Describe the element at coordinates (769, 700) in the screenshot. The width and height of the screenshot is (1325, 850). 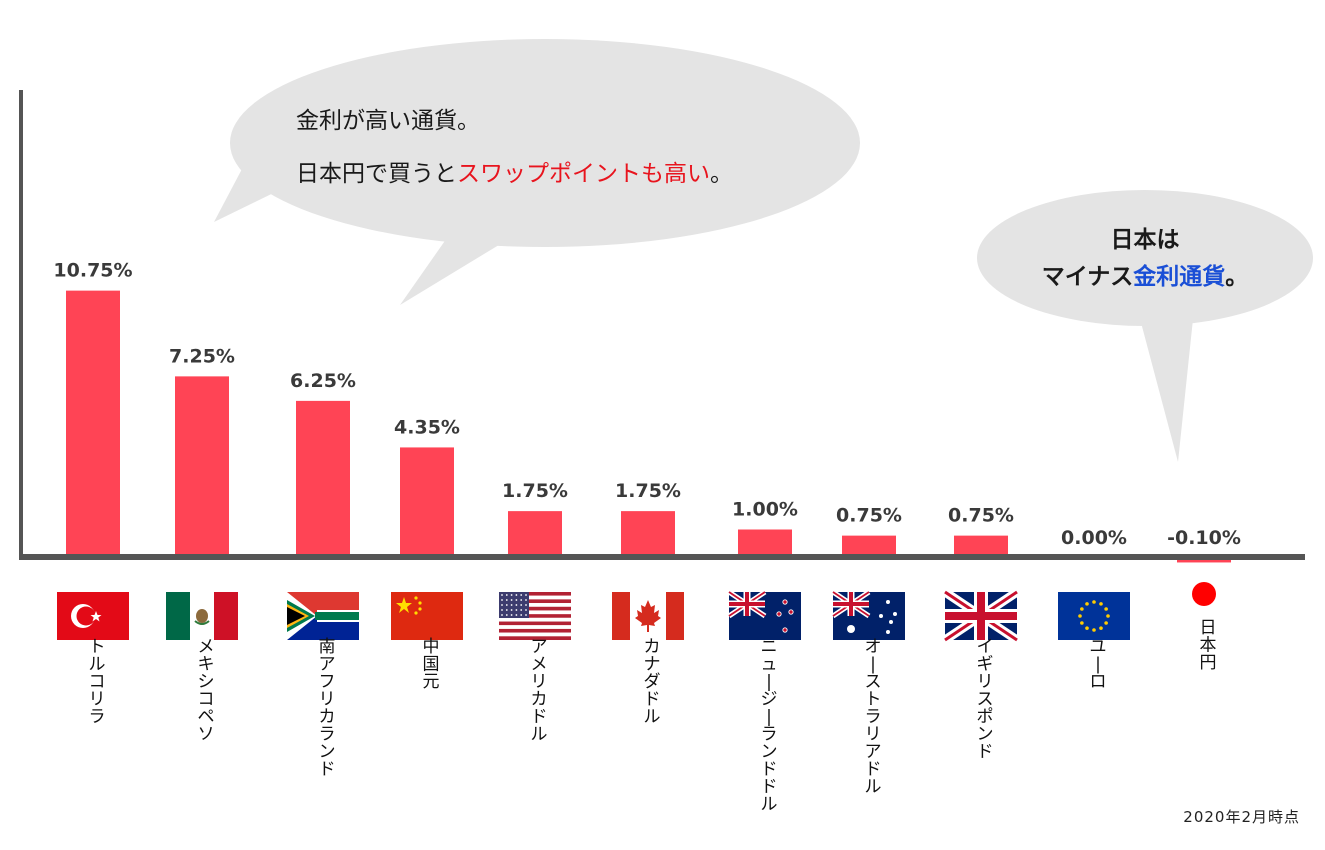
I see `svg-text: ジ` at that location.